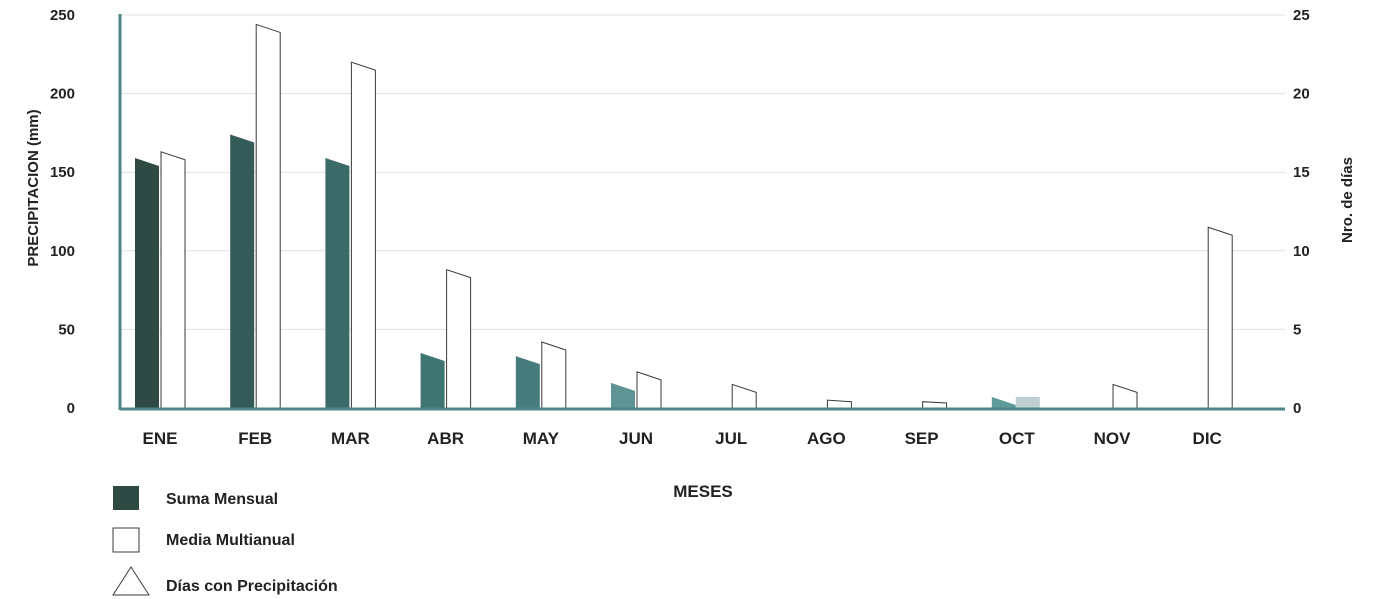 Image resolution: width=1386 pixels, height=599 pixels. Describe the element at coordinates (350, 438) in the screenshot. I see `x-tick-label-mar: MAR` at that location.